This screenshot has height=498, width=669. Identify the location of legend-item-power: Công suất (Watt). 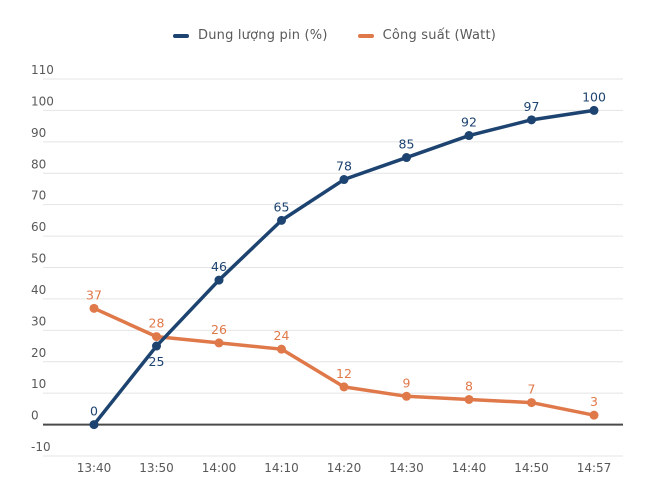
(427, 35).